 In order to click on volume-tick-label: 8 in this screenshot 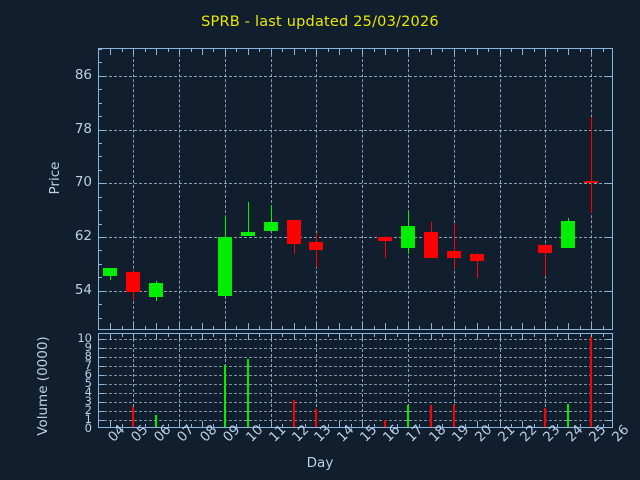, I will do `click(88, 355)`.